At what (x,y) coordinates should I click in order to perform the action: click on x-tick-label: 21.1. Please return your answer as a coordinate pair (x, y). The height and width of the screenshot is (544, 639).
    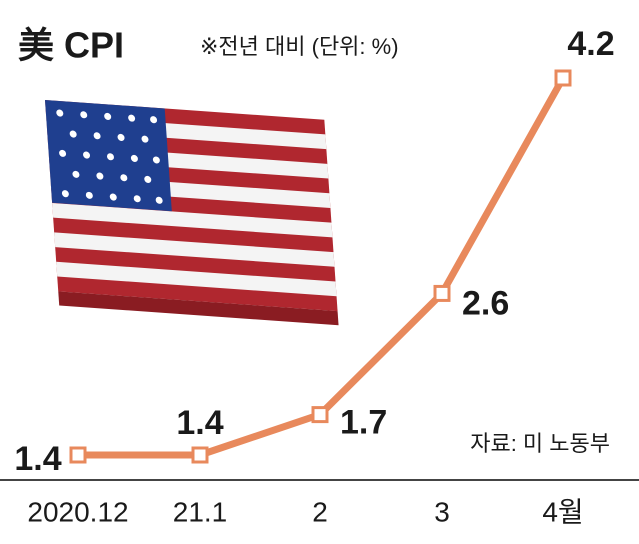
    Looking at the image, I should click on (200, 511).